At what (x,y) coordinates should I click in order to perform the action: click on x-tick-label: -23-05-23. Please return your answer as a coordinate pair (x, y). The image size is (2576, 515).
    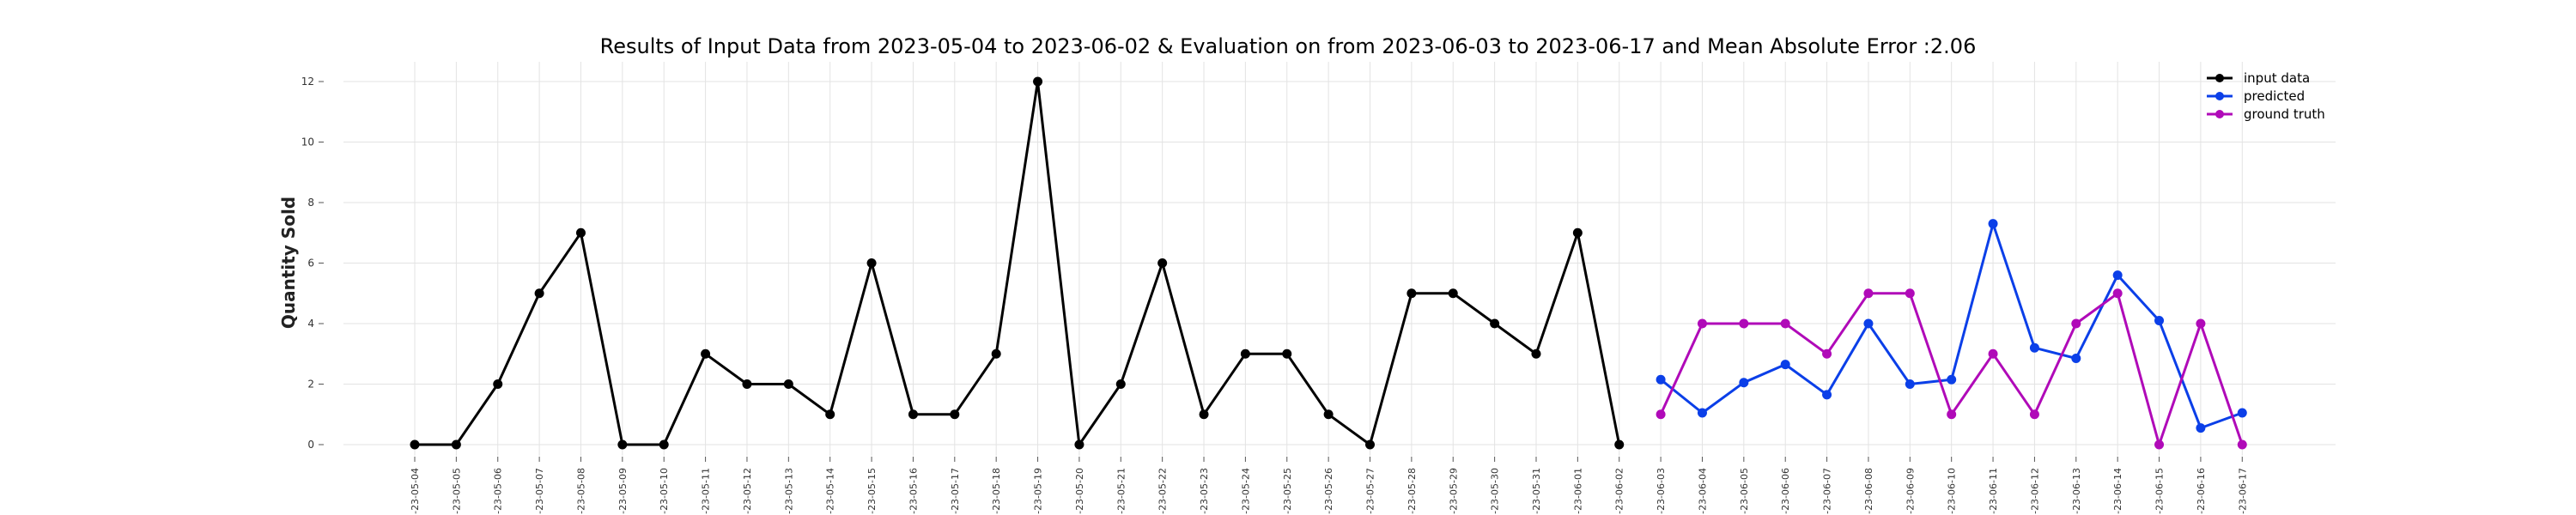
    Looking at the image, I should click on (1204, 491).